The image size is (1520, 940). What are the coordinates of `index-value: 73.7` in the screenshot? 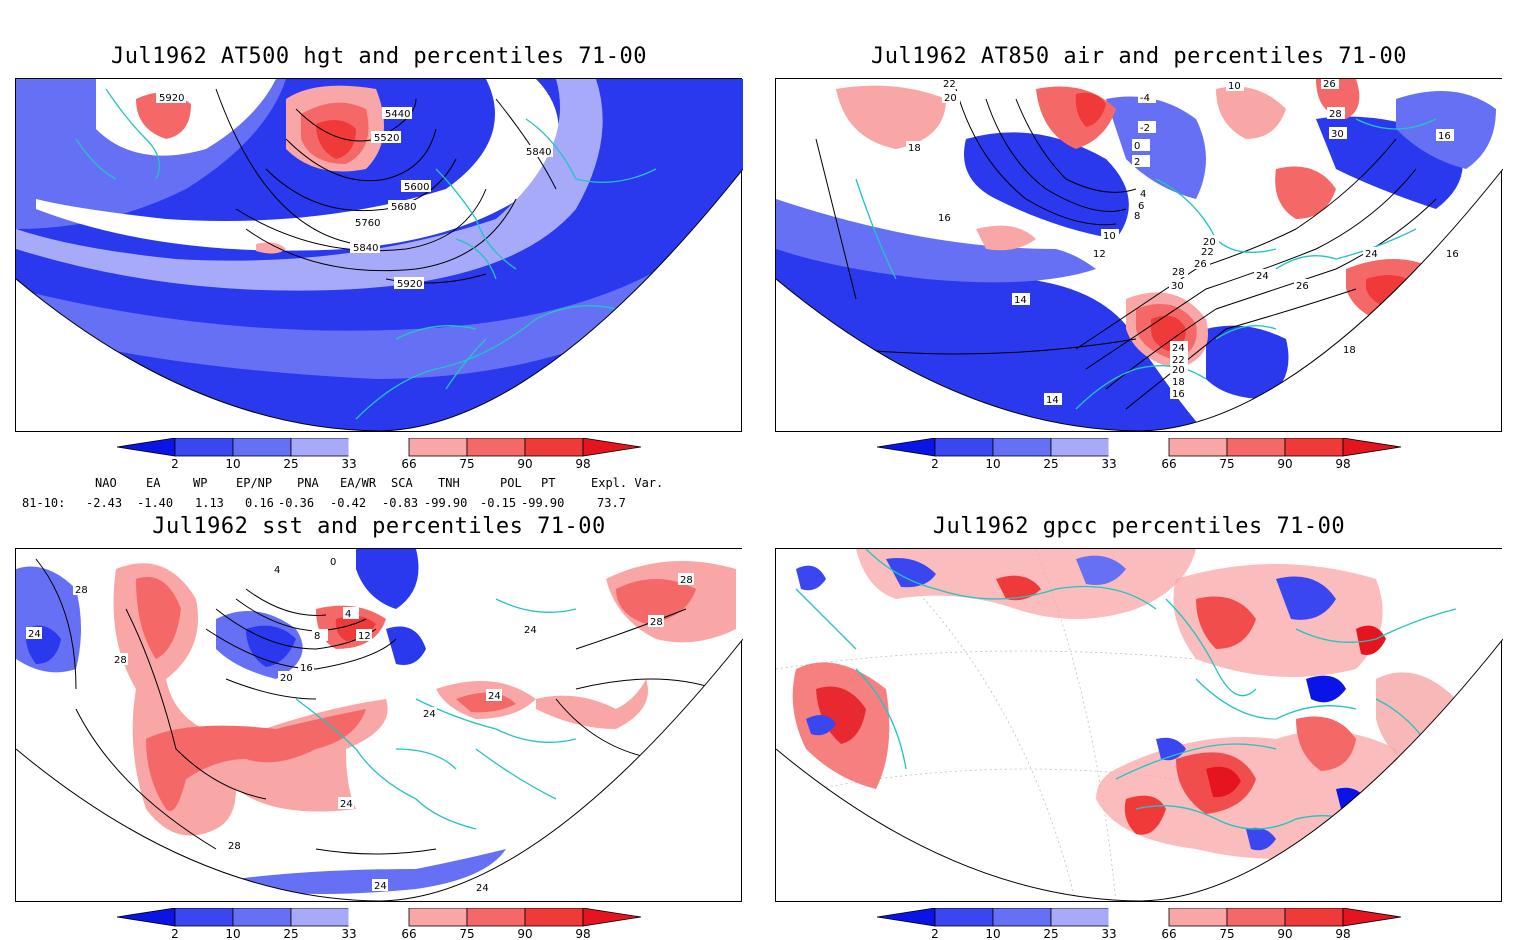 It's located at (611, 503).